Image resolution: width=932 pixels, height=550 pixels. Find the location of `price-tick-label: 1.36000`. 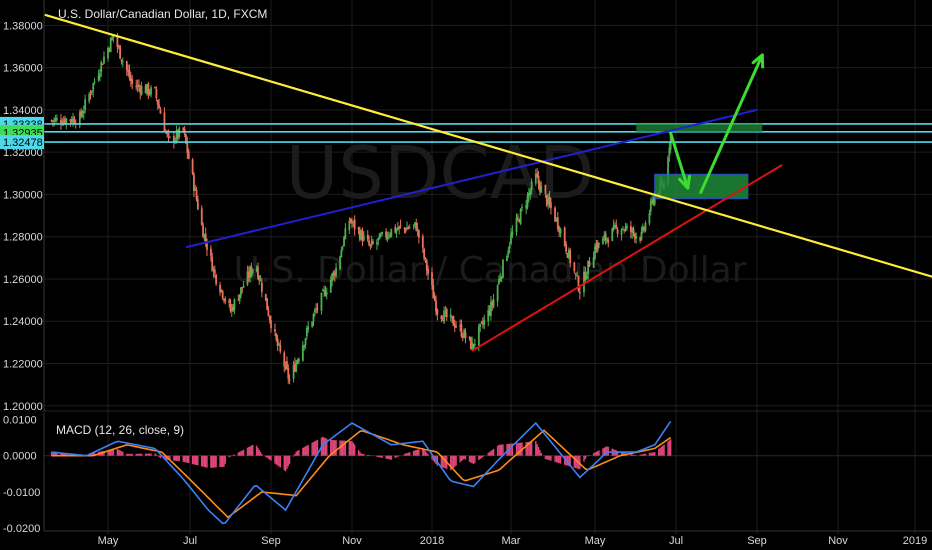

price-tick-label: 1.36000 is located at coordinates (23, 69).